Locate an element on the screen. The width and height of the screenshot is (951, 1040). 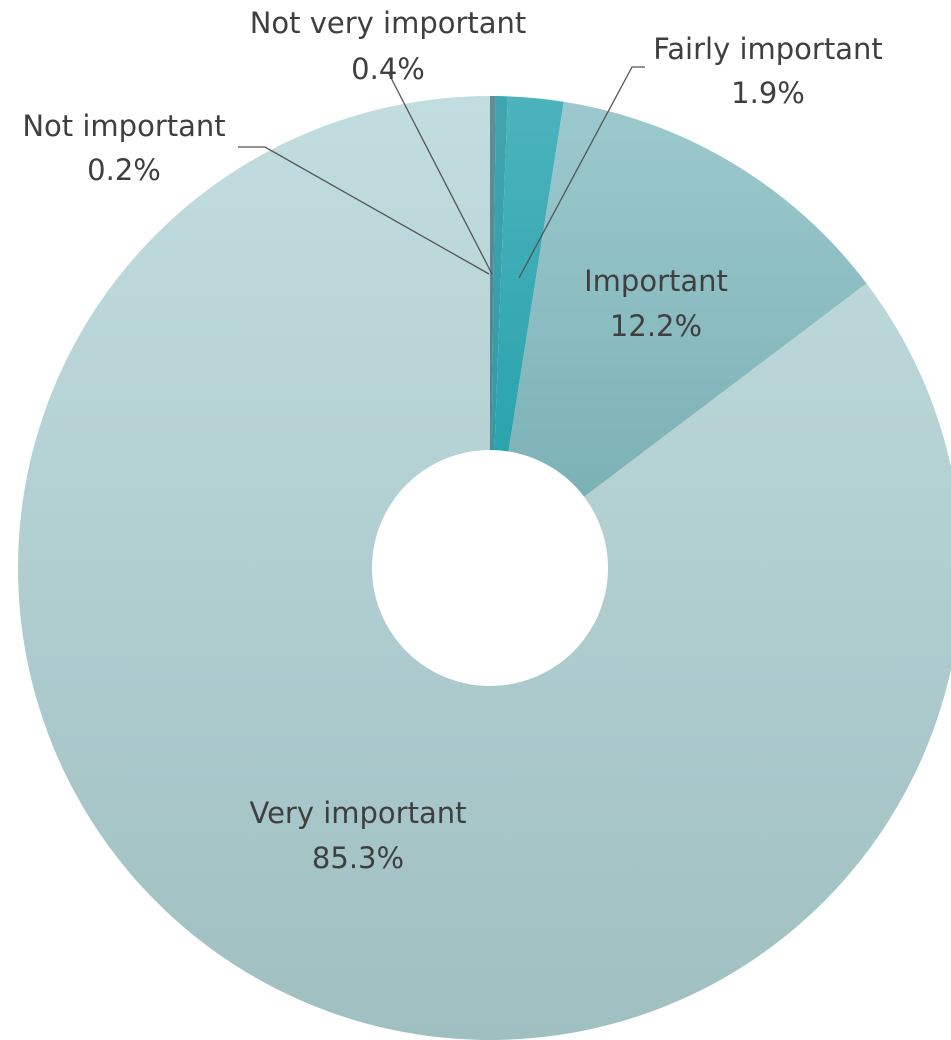
slice-value-not-very-important: 0.4% is located at coordinates (388, 69).